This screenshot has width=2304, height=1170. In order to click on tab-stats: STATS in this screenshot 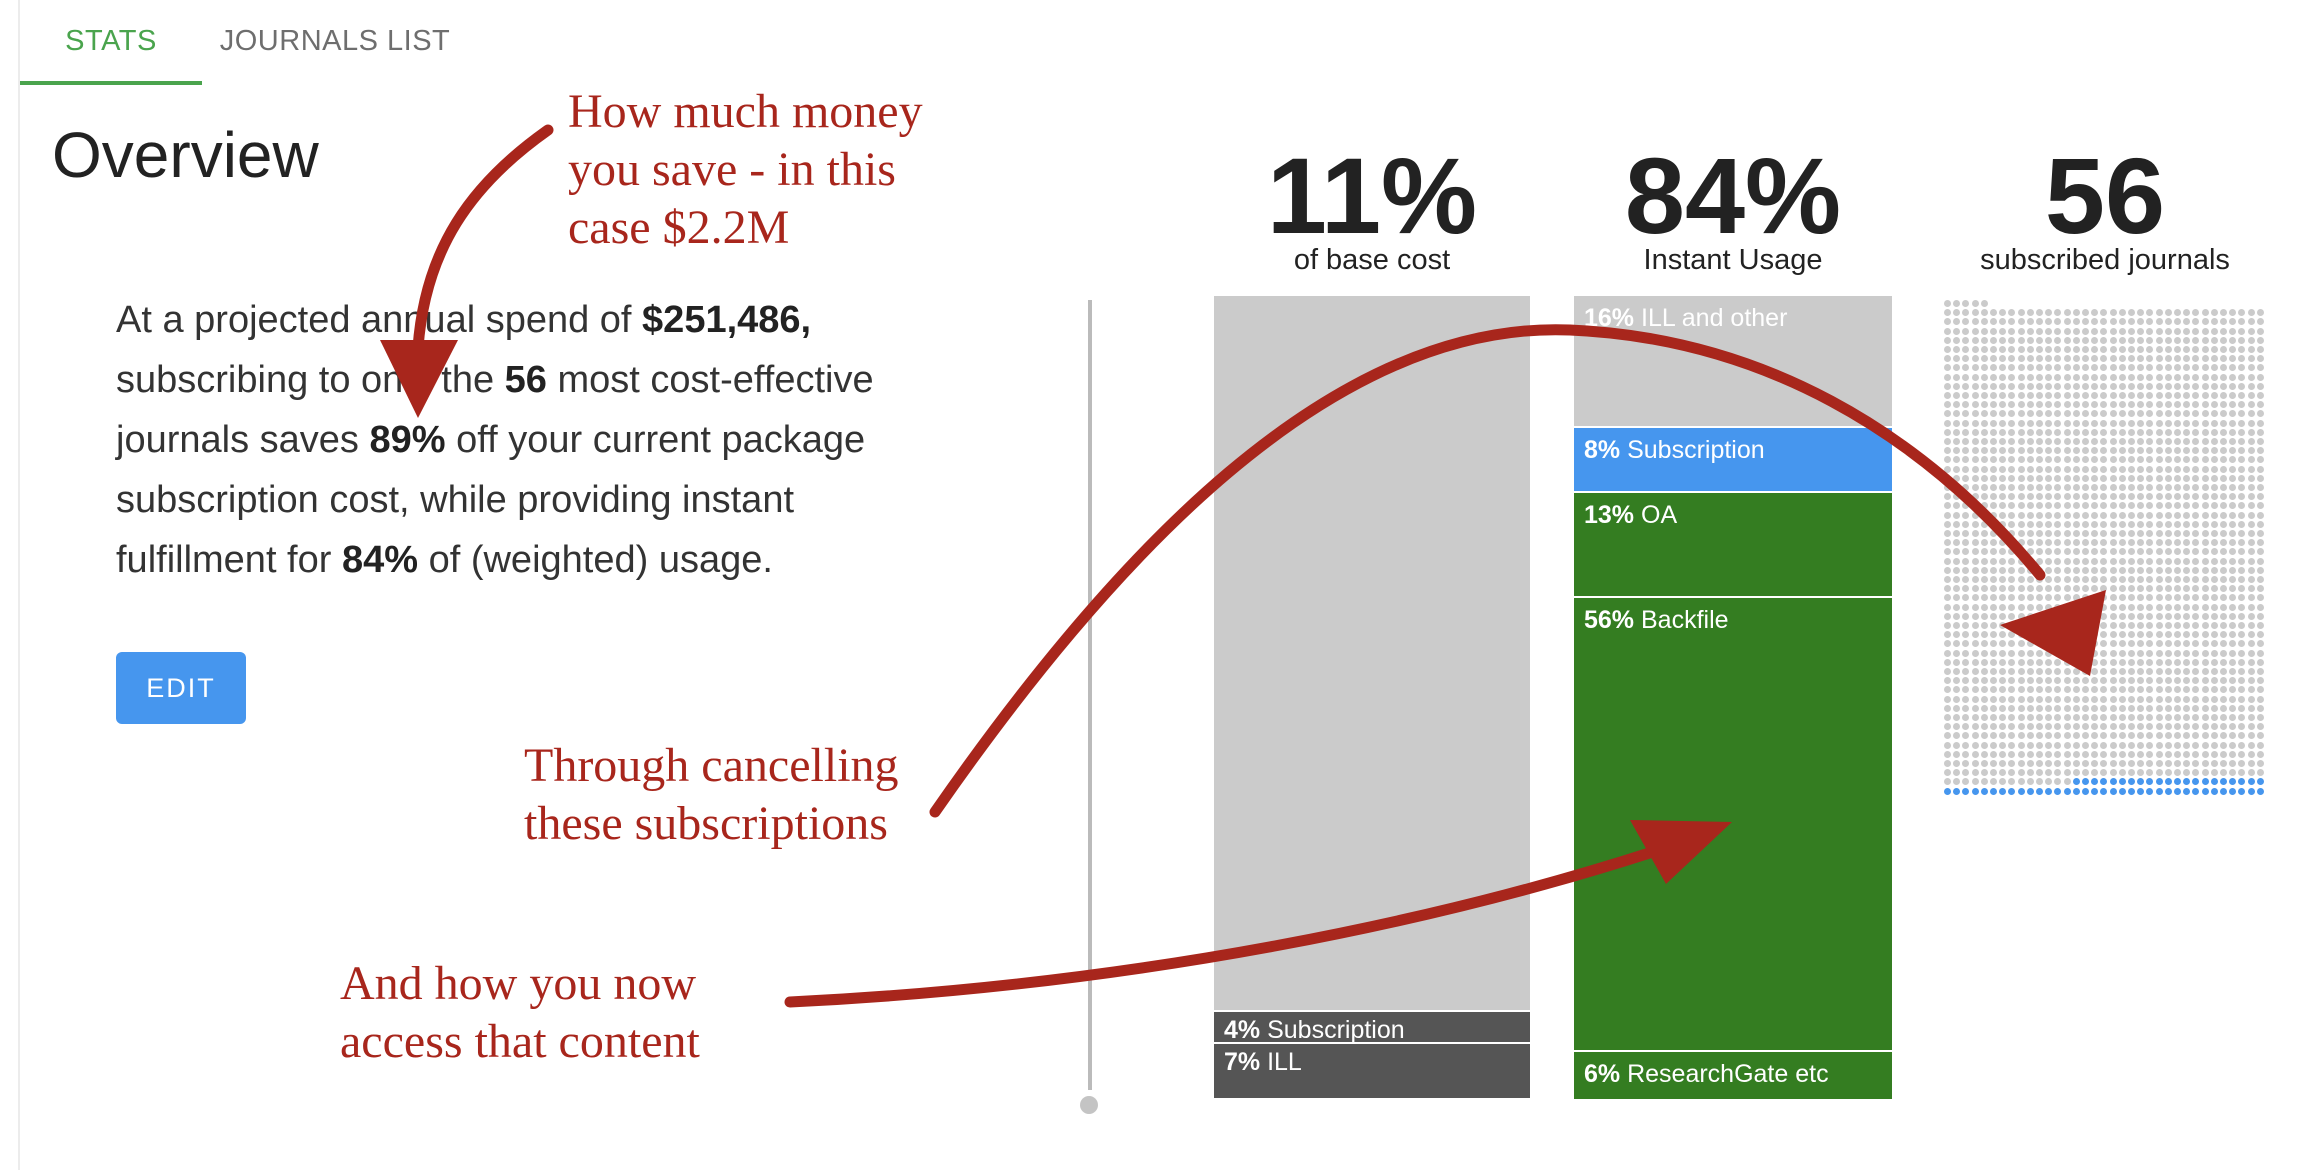, I will do `click(111, 40)`.